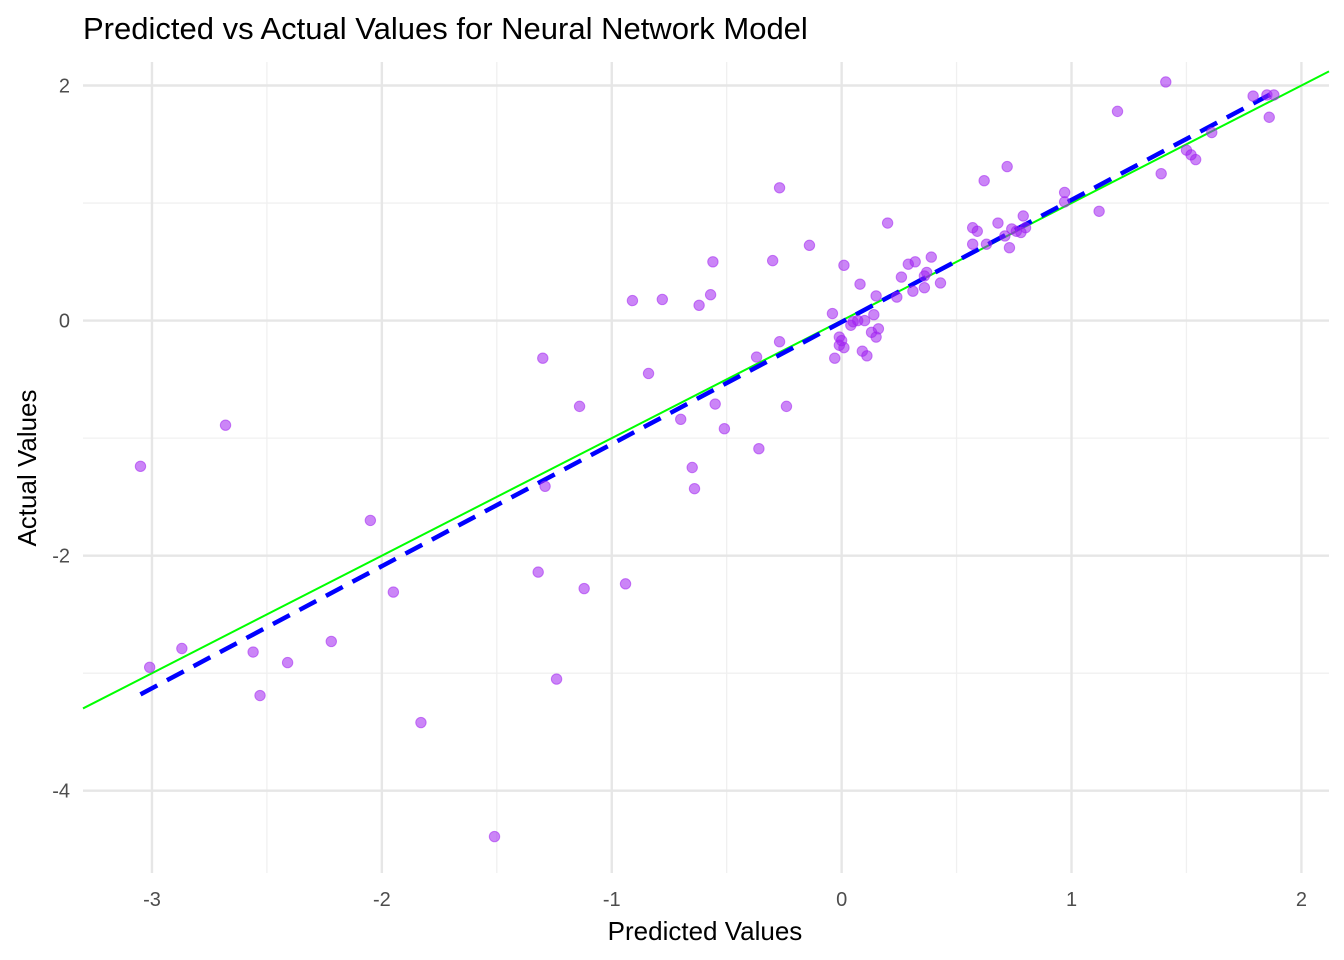 The image size is (1344, 960). I want to click on x-axis-title: Predicted Values, so click(705, 931).